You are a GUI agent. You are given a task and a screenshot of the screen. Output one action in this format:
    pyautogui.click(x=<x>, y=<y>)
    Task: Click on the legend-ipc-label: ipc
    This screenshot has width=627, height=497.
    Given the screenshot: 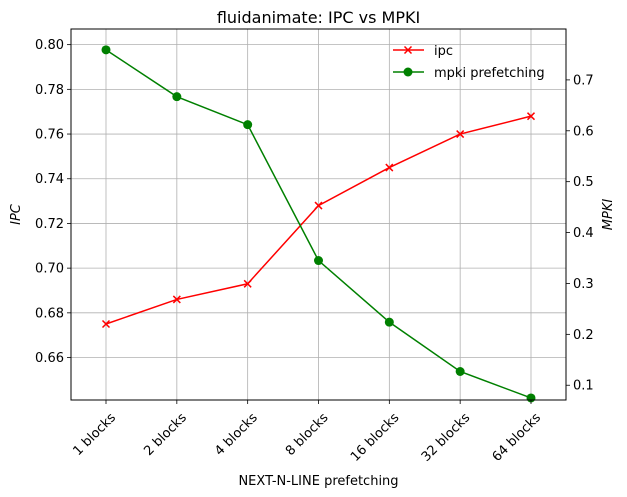 What is the action you would take?
    pyautogui.click(x=443, y=51)
    